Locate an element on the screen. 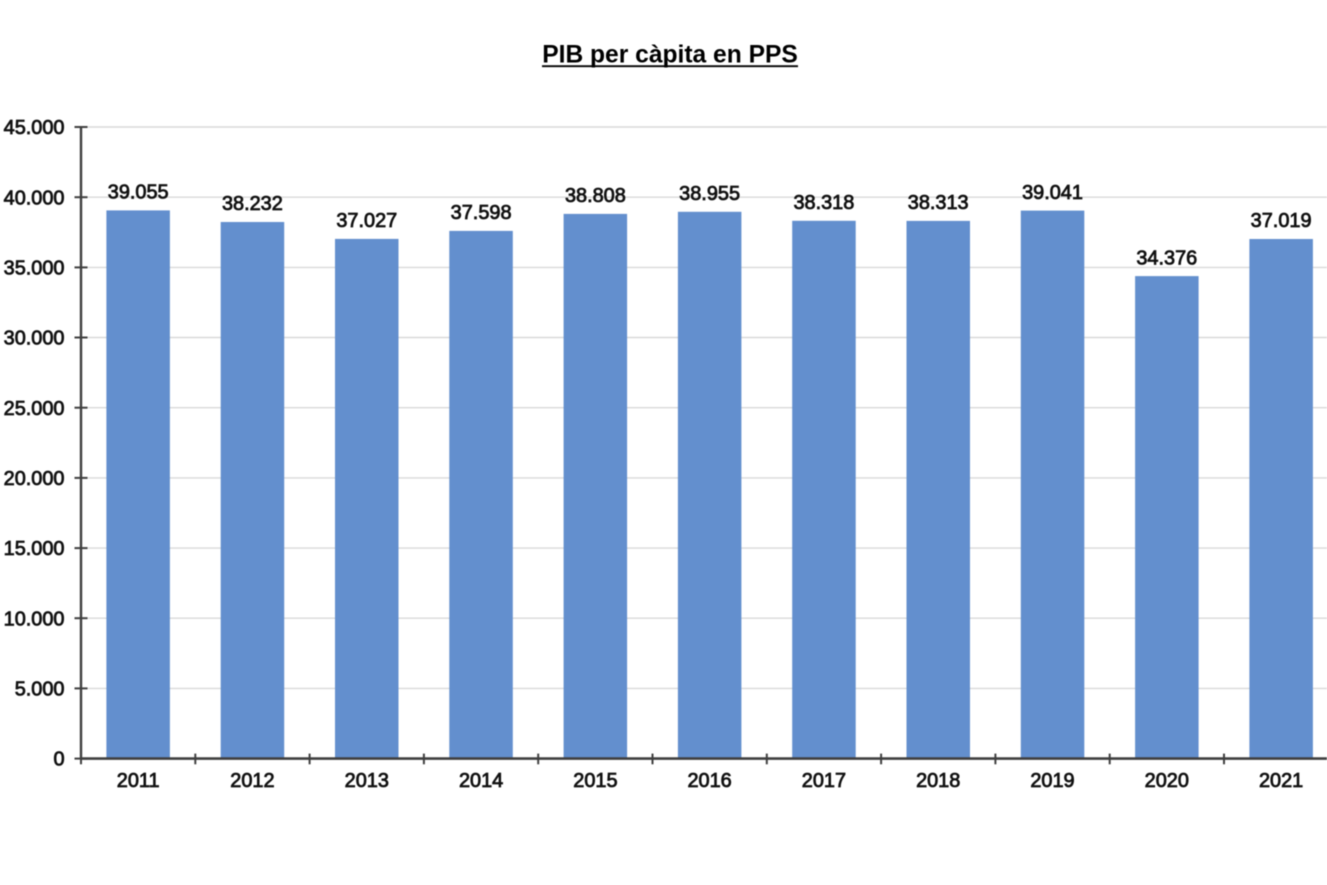  svg-text: 35.000 is located at coordinates (34, 269).